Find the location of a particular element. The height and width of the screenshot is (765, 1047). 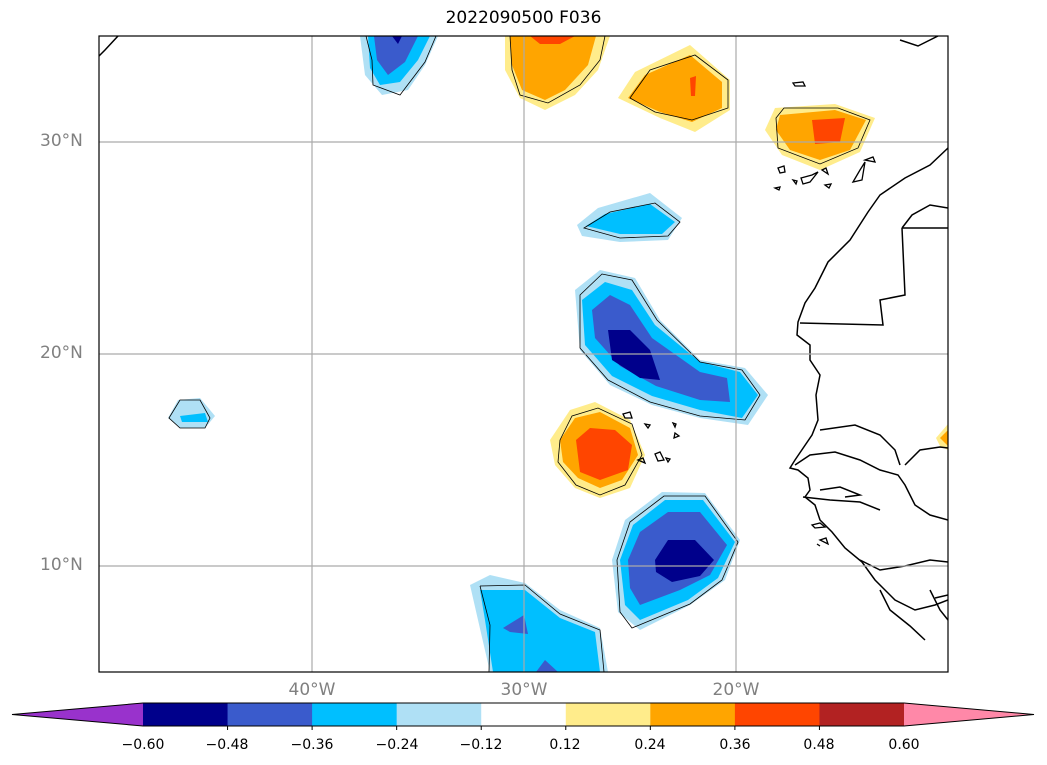

colorbar-extend-high is located at coordinates (969, 714).